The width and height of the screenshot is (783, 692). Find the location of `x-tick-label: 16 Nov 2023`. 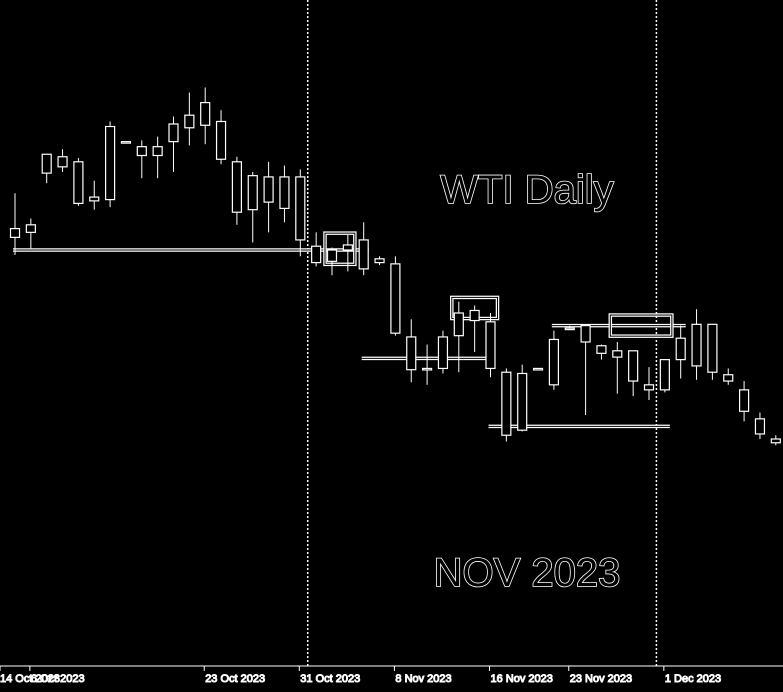

x-tick-label: 16 Nov 2023 is located at coordinates (522, 679).